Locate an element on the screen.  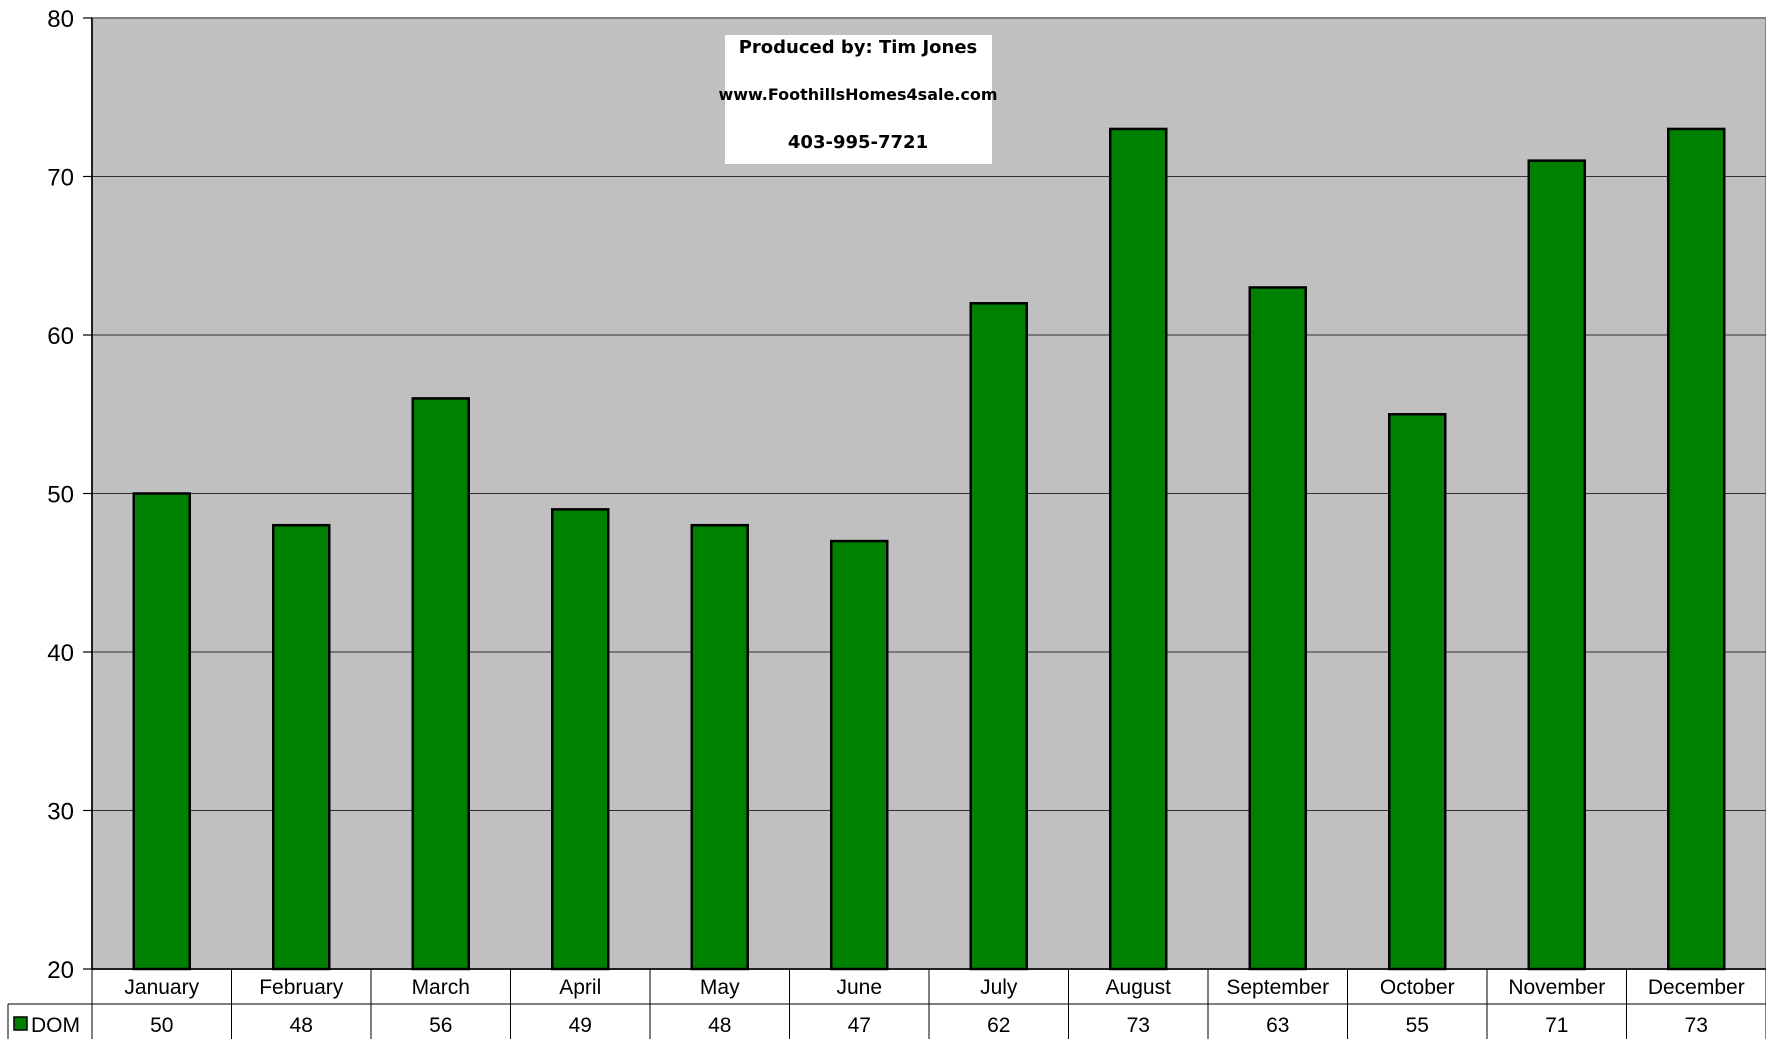
y-tick-label: 20 is located at coordinates (60, 970).